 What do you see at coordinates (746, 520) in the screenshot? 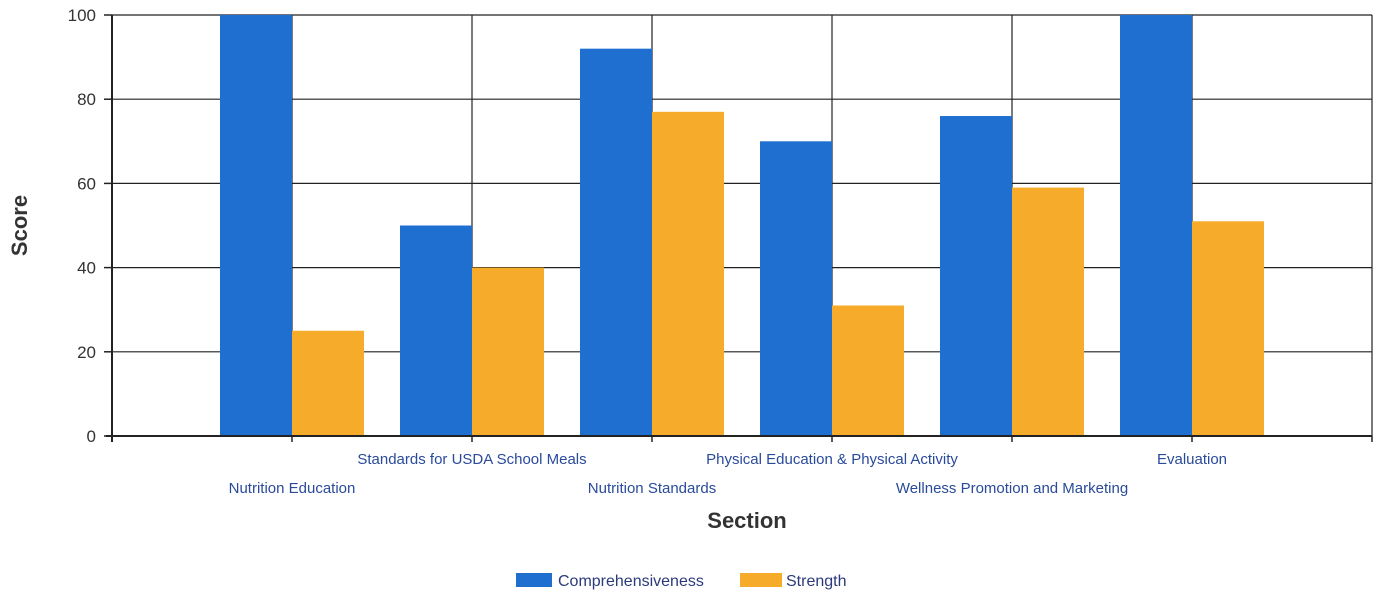
I see `x-axis-title: Section` at bounding box center [746, 520].